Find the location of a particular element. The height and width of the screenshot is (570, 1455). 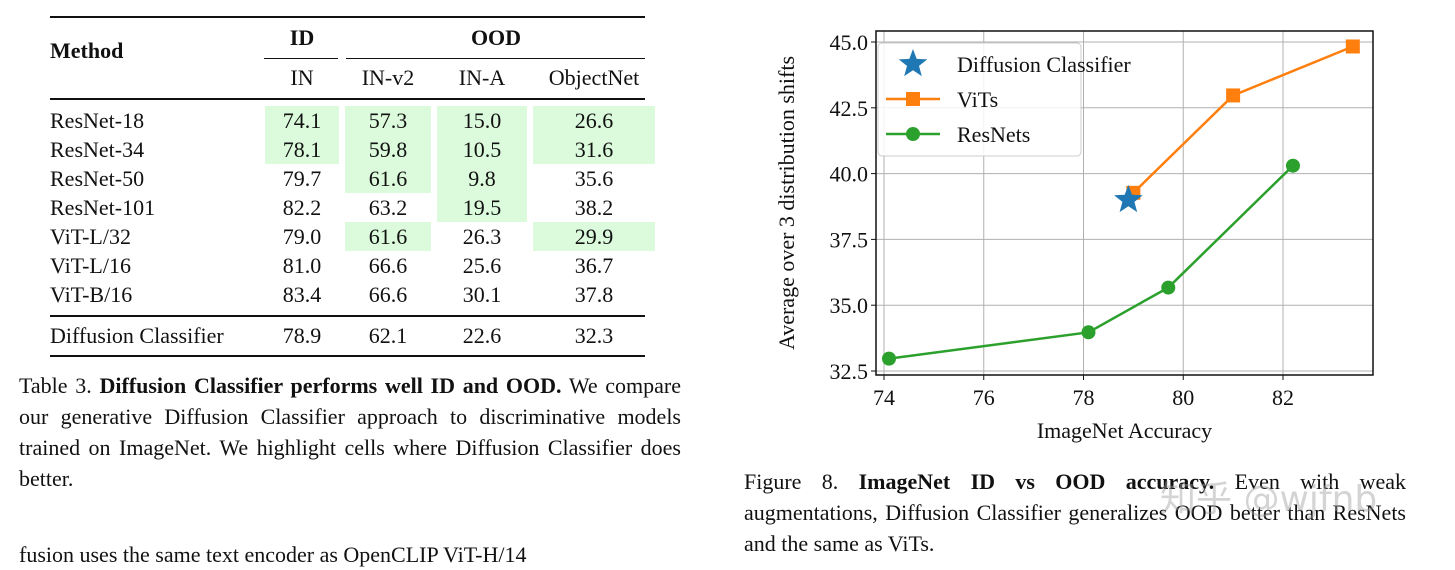

method-cell: ResNet-34 is located at coordinates (97, 149).